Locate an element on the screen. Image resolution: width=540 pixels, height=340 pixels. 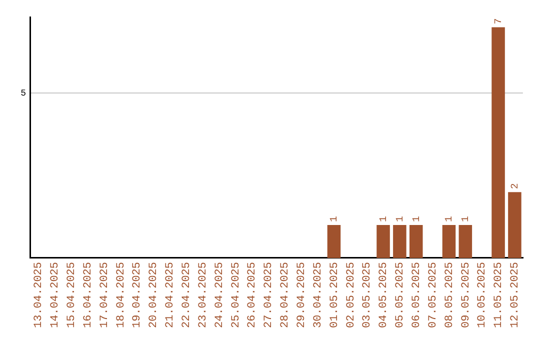
x-tick-label: 27.04.2025 is located at coordinates (269, 295).